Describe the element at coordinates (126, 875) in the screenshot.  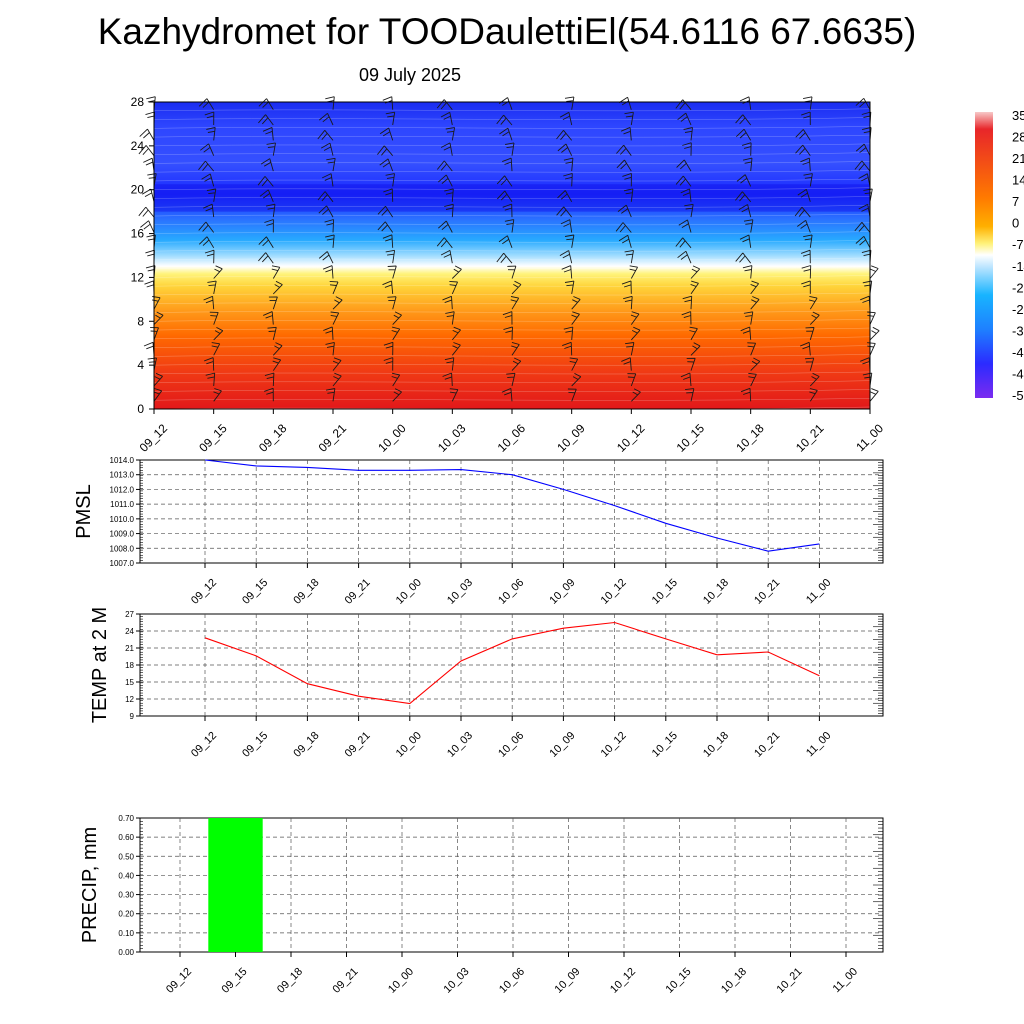
I see `y-tick-label: 0.40` at that location.